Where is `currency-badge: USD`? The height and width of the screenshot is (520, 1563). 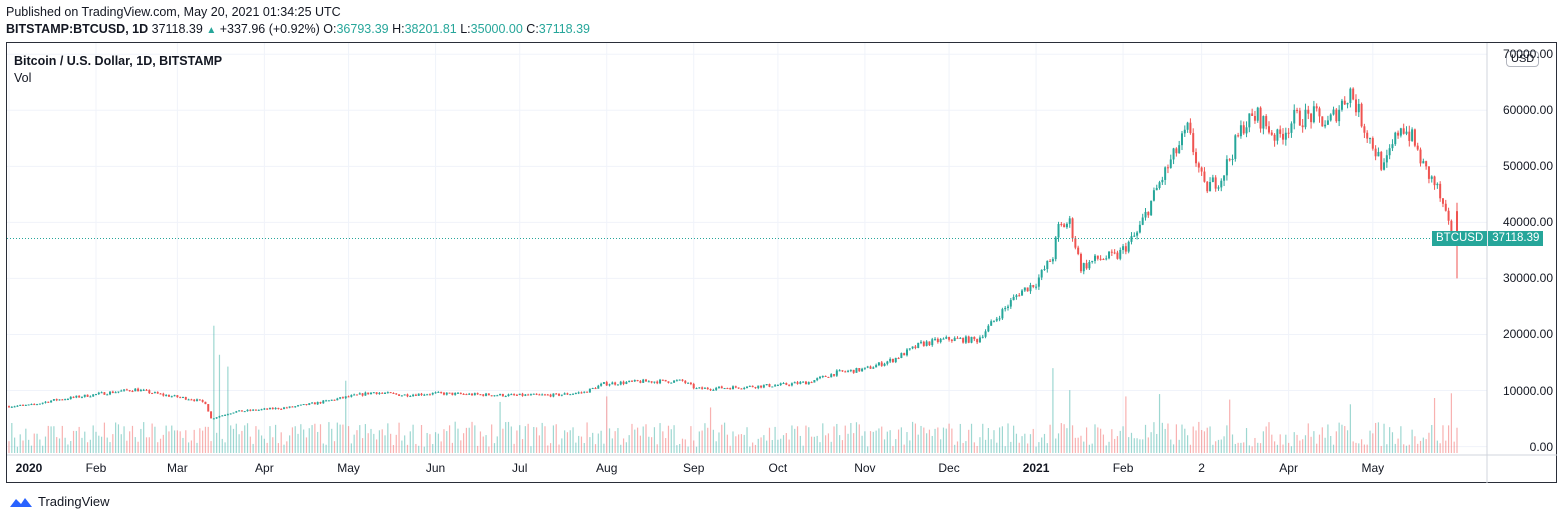 currency-badge: USD is located at coordinates (1523, 59).